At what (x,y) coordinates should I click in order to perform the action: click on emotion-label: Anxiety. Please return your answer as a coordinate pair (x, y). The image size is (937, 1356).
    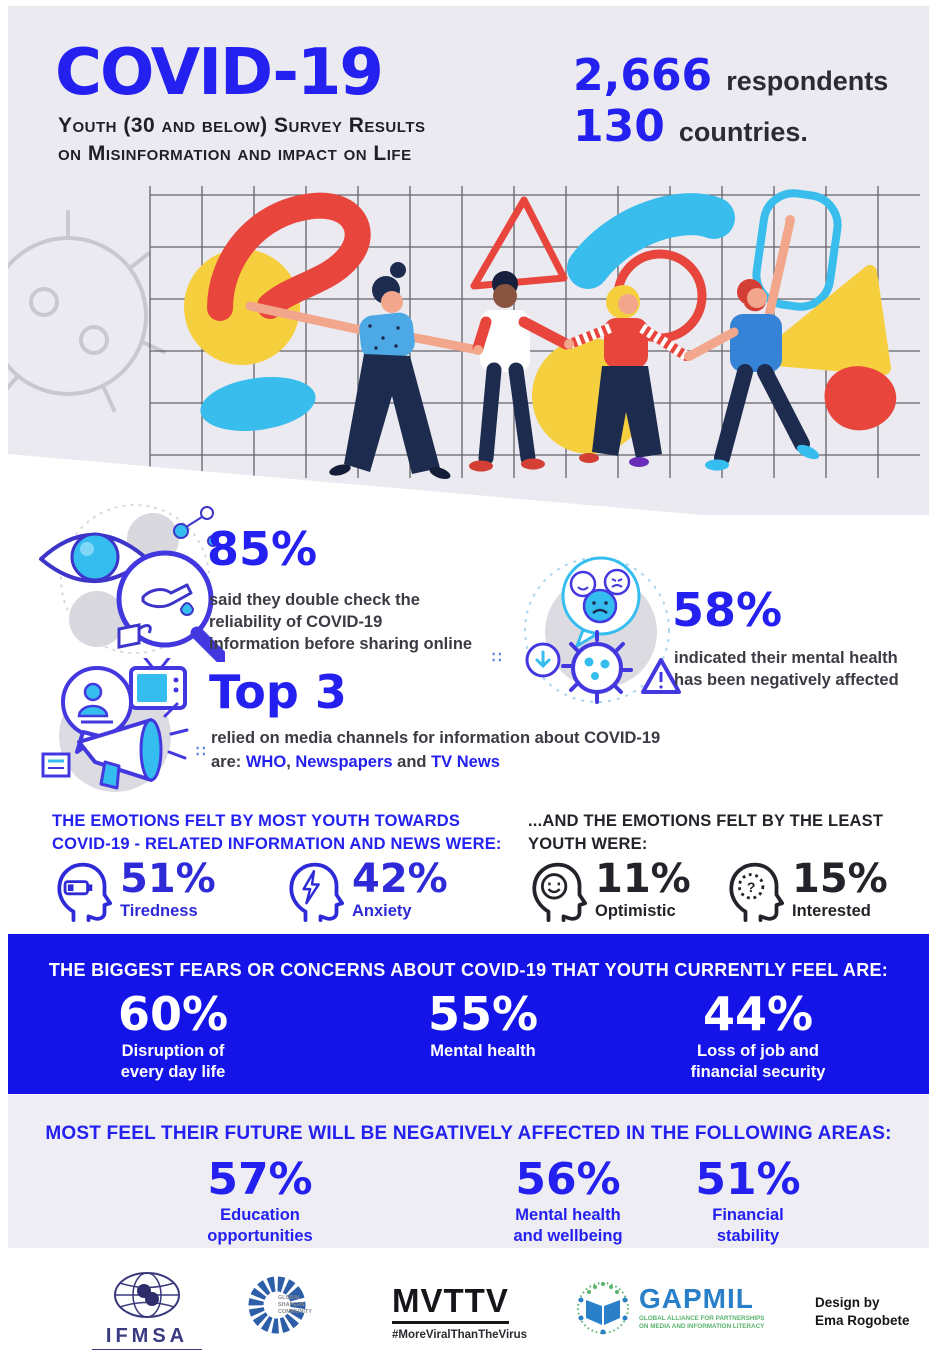
    Looking at the image, I should click on (382, 911).